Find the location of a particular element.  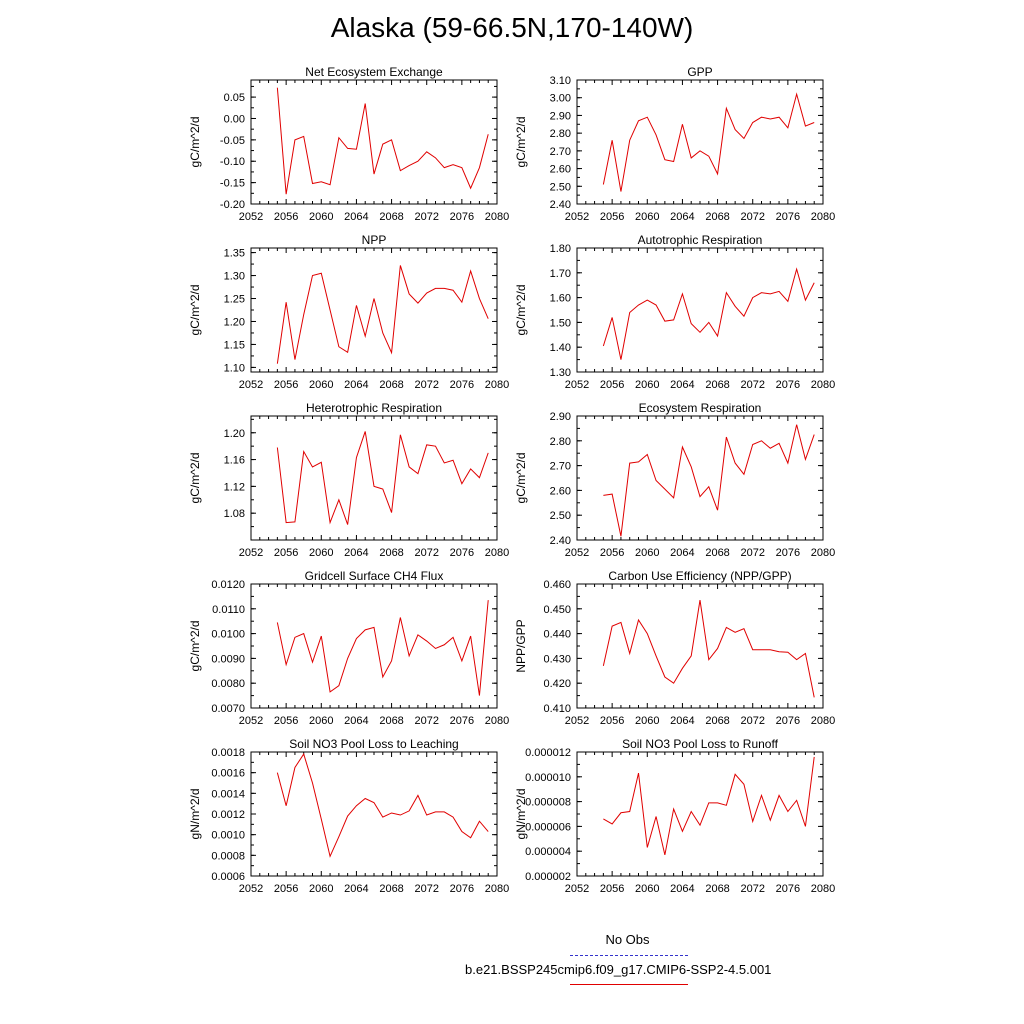

chart-title: Net Ecosystem Exchange is located at coordinates (374, 72).